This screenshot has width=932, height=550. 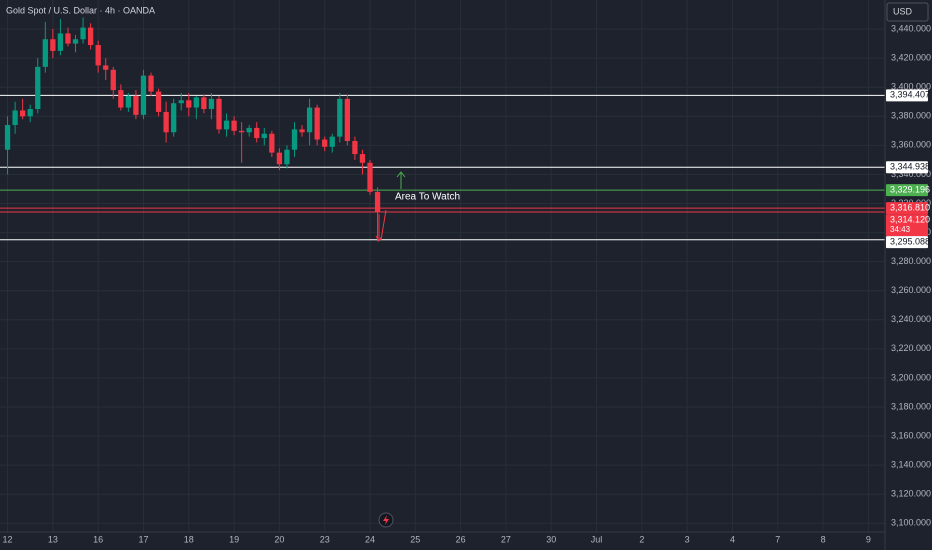 What do you see at coordinates (551, 539) in the screenshot?
I see `x-tick-label: 30` at bounding box center [551, 539].